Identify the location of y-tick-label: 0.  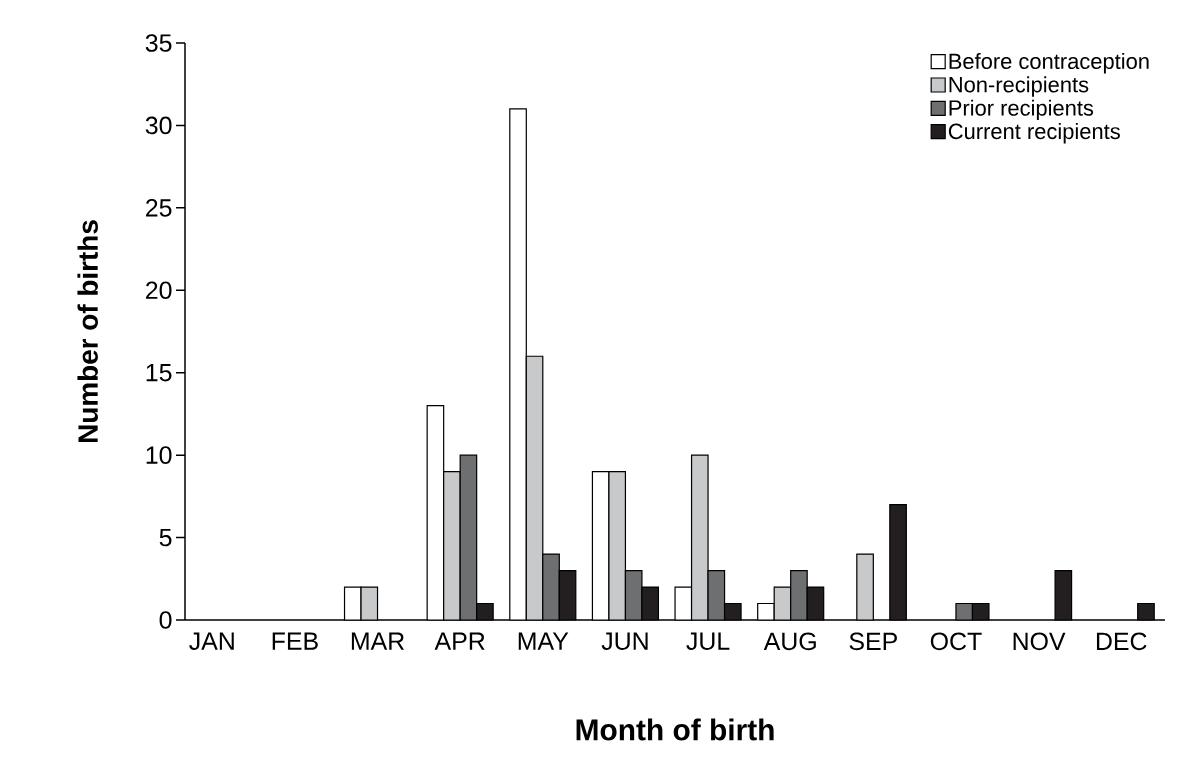
(165, 620).